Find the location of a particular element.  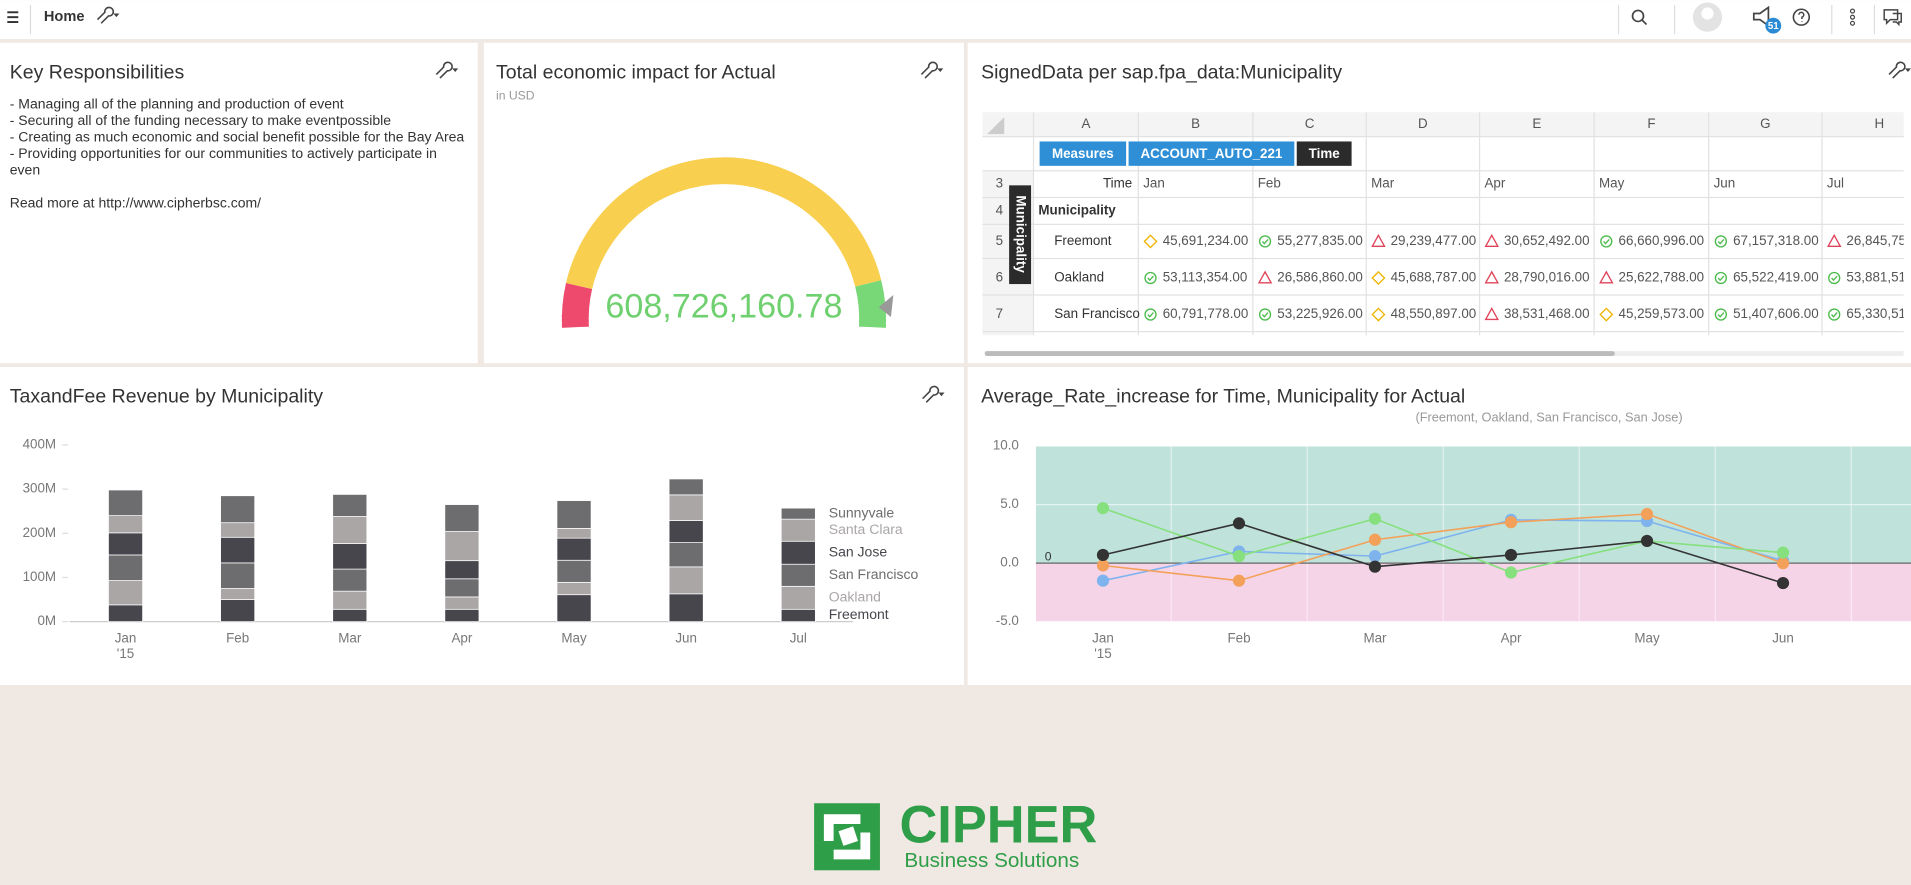

column-letter: D is located at coordinates (1423, 123).